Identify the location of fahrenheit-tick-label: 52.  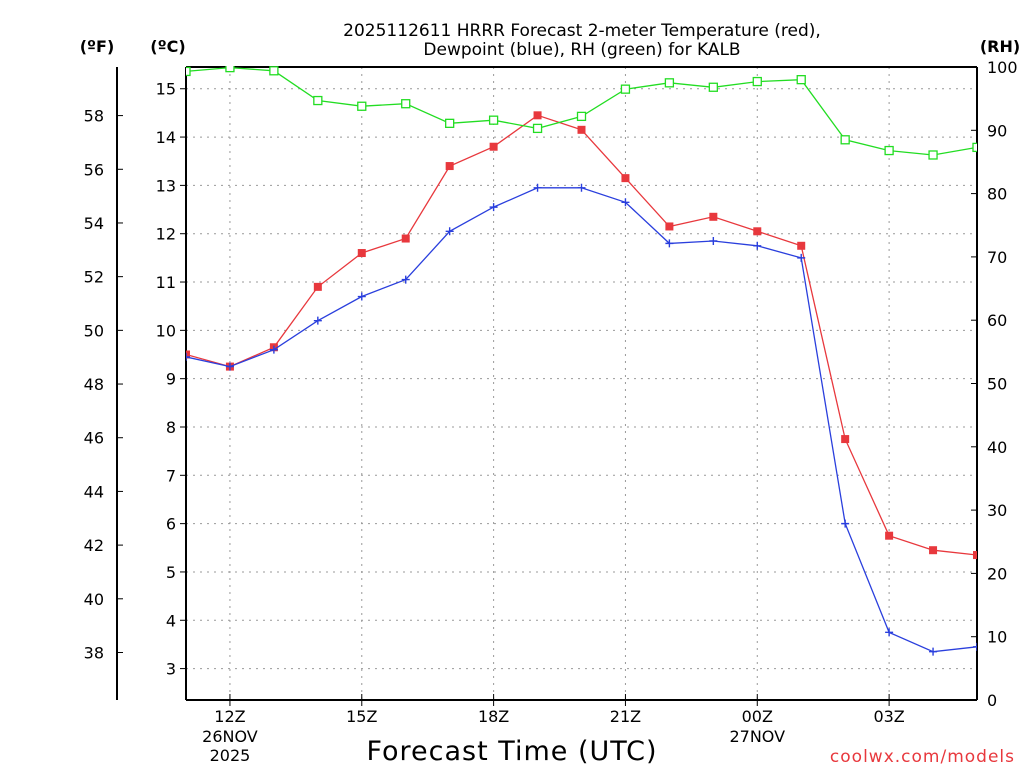
(94, 277).